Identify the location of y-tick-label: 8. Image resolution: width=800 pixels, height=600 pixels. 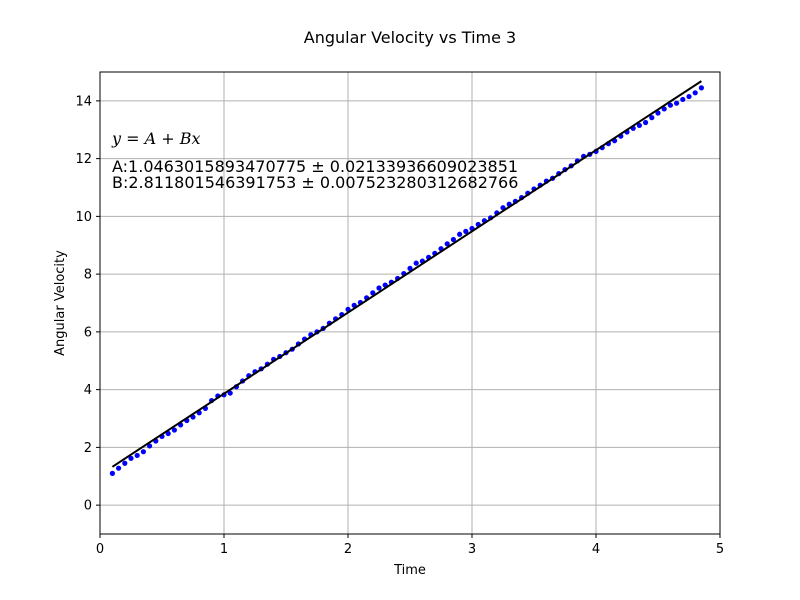
(88, 275).